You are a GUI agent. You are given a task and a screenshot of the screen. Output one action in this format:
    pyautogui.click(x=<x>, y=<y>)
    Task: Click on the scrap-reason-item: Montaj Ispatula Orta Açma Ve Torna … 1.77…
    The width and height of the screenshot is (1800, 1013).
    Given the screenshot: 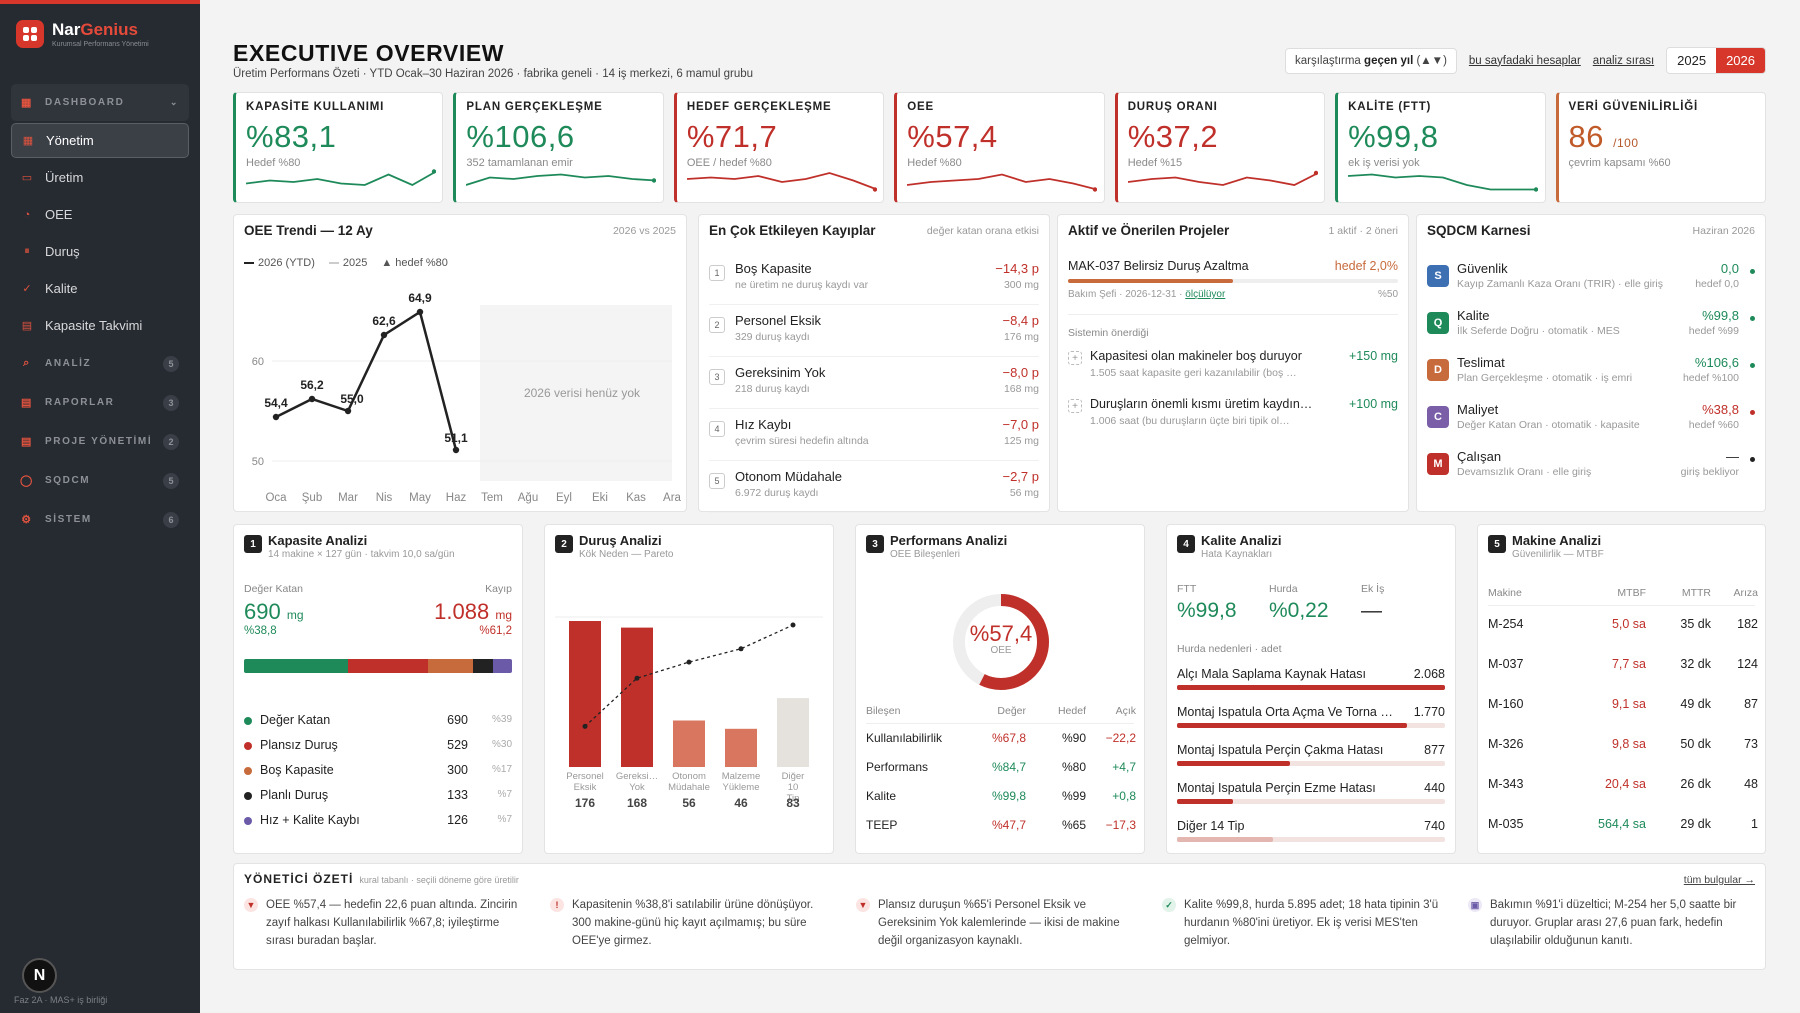 What is the action you would take?
    pyautogui.click(x=1311, y=722)
    